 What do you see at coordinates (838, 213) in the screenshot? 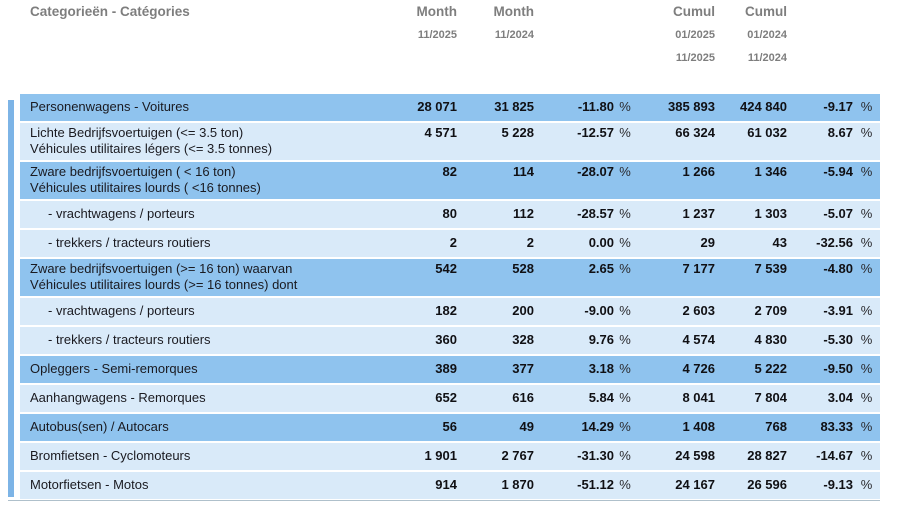
I see `cell-cumul-change-pct: -5.07` at bounding box center [838, 213].